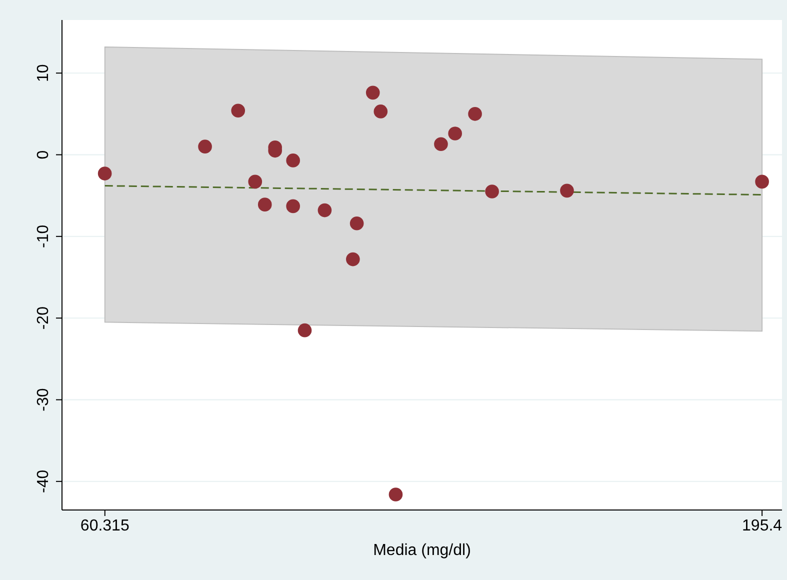 The width and height of the screenshot is (787, 580). Describe the element at coordinates (762, 525) in the screenshot. I see `x-tick-label: 195.4` at that location.